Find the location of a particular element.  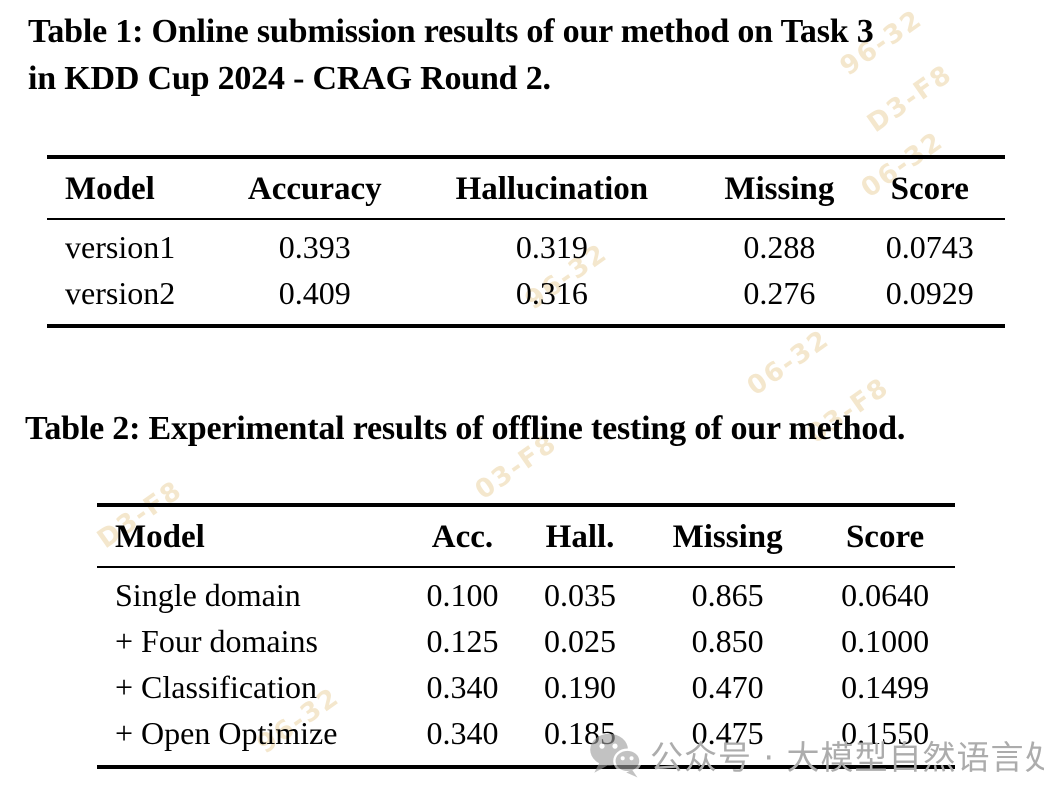

table2-row2-hall: 0.025 is located at coordinates (580, 641).